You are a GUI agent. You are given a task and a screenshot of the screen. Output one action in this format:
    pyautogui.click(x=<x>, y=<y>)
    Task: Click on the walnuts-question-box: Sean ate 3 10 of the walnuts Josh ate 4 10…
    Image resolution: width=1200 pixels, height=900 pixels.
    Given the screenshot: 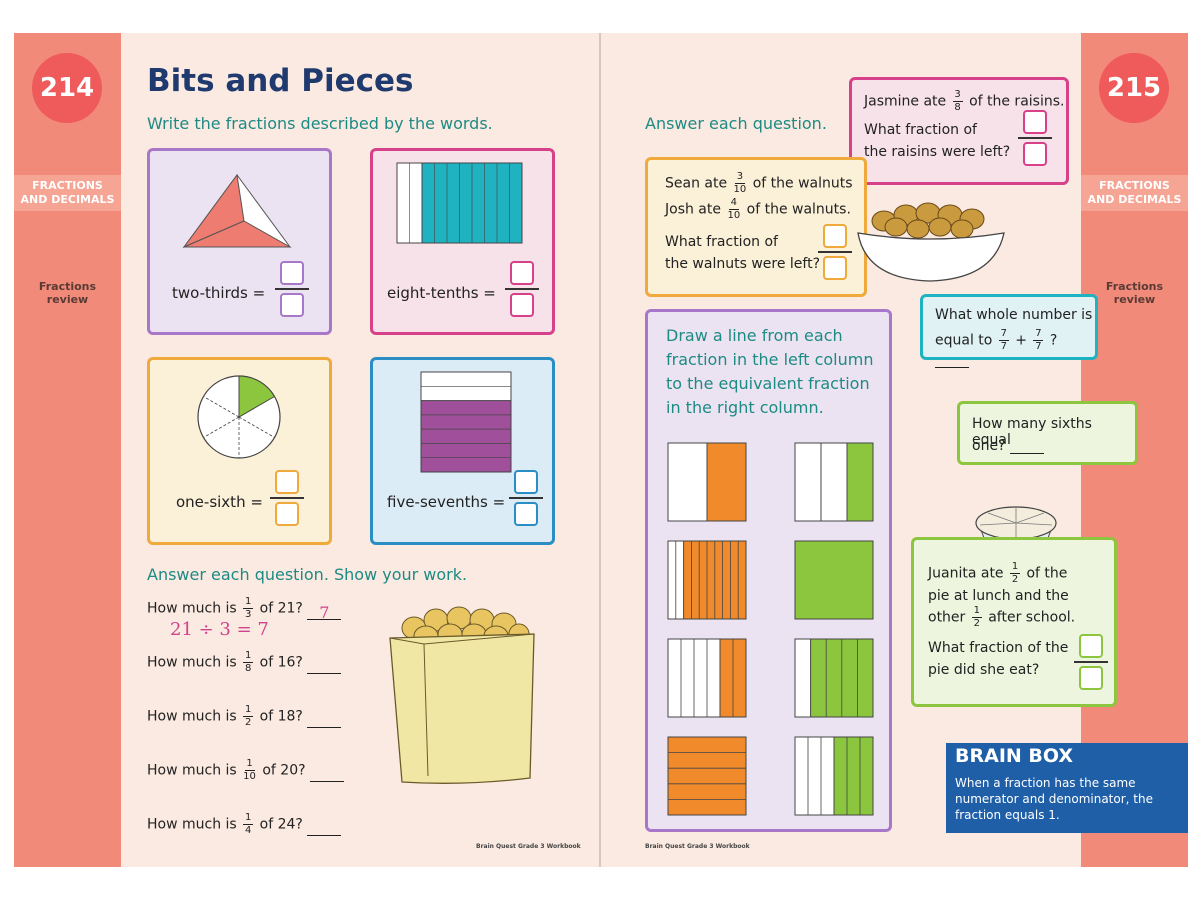 What is the action you would take?
    pyautogui.click(x=756, y=227)
    